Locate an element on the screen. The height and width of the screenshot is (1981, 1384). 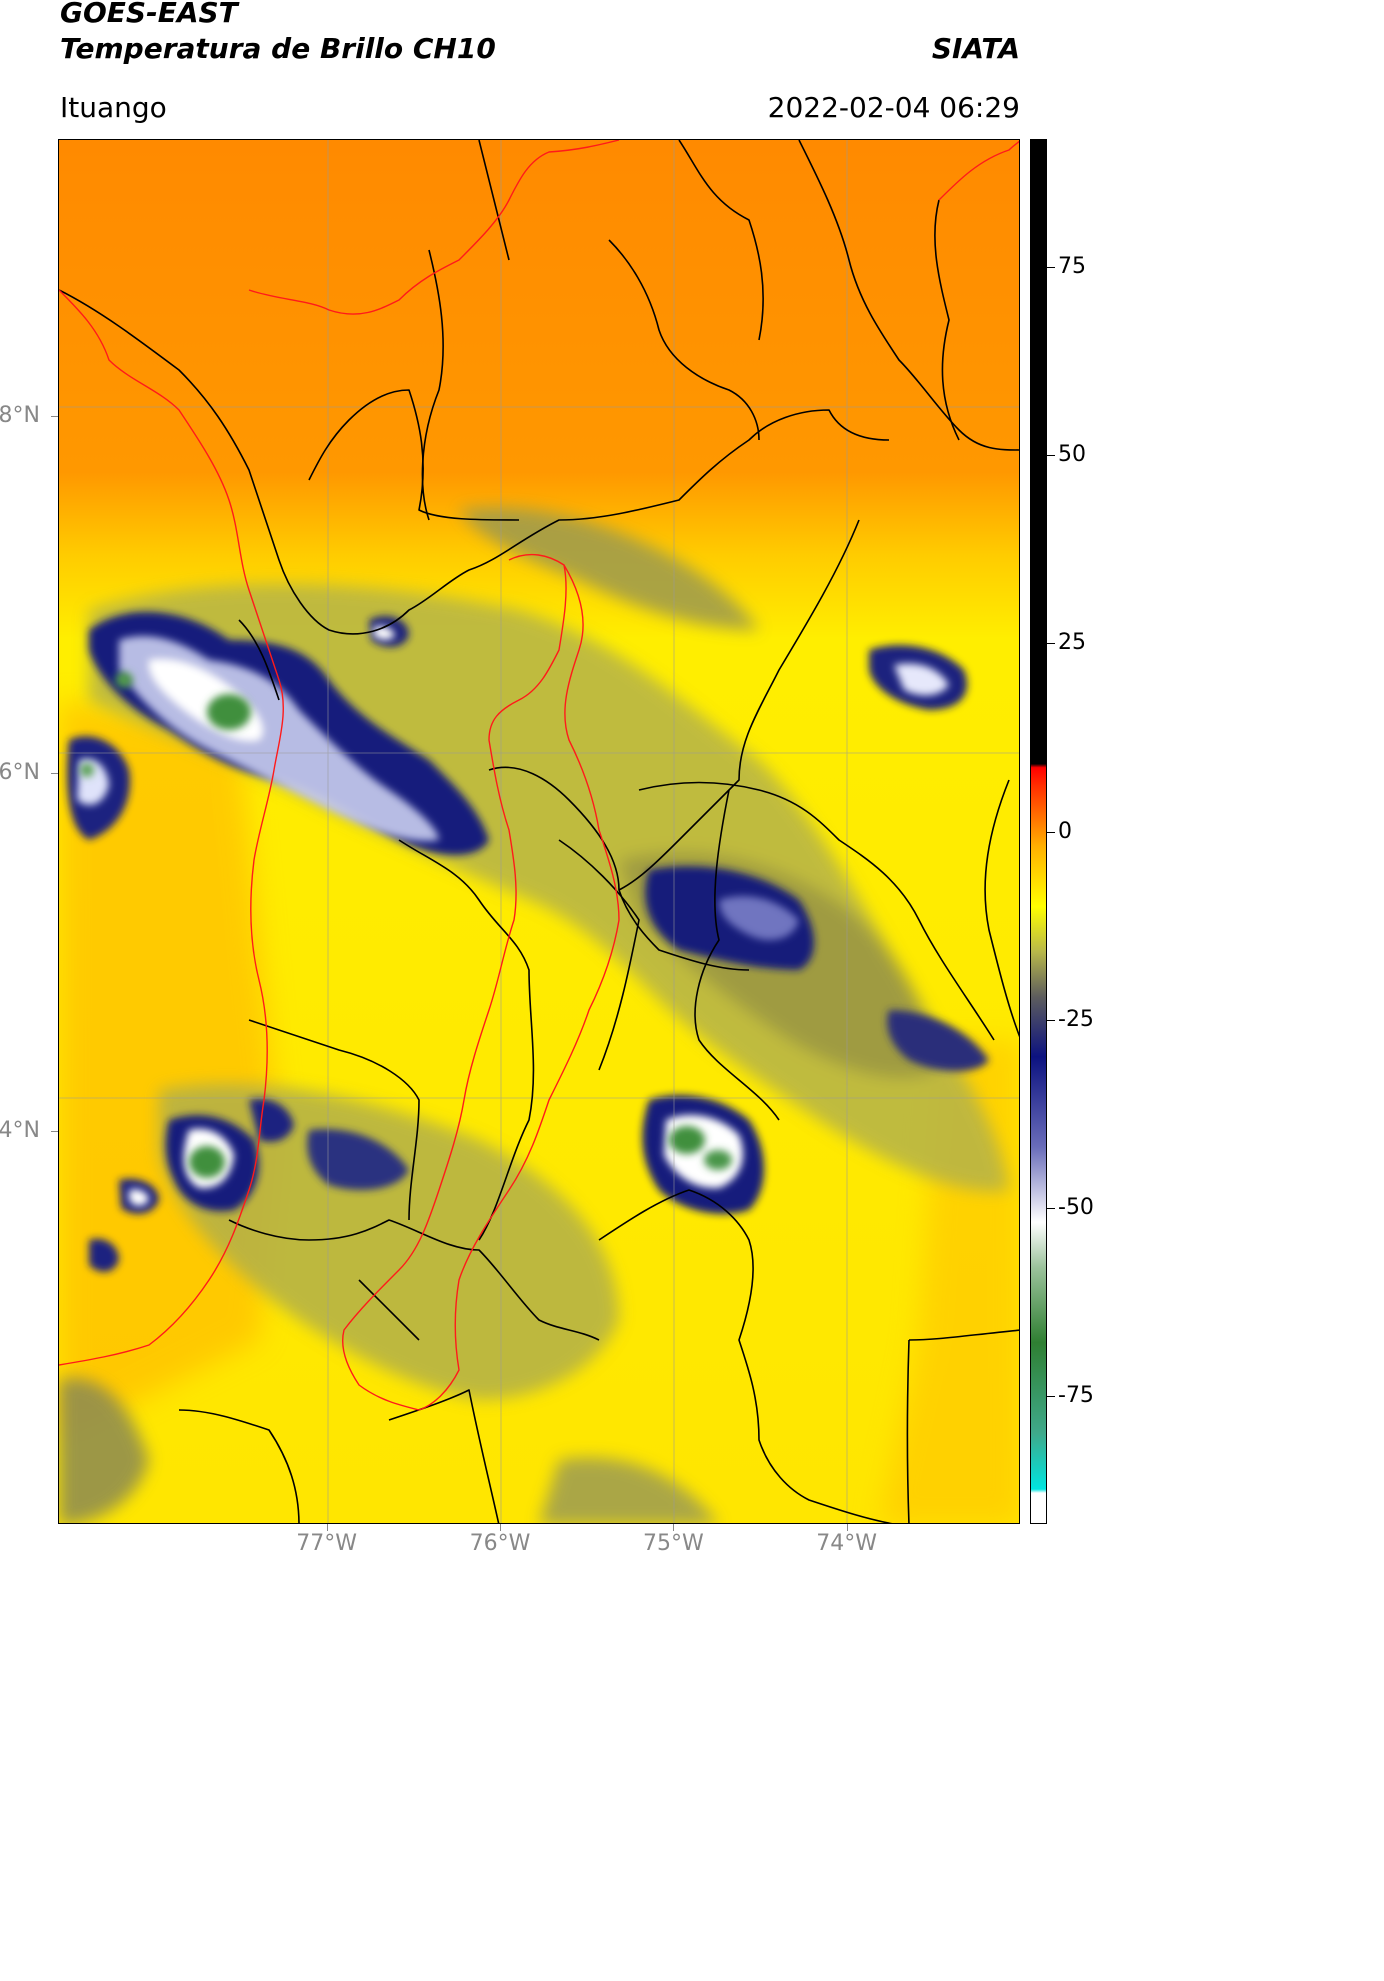
datetime-label: 2022-02-04 06:29 is located at coordinates (893, 107).